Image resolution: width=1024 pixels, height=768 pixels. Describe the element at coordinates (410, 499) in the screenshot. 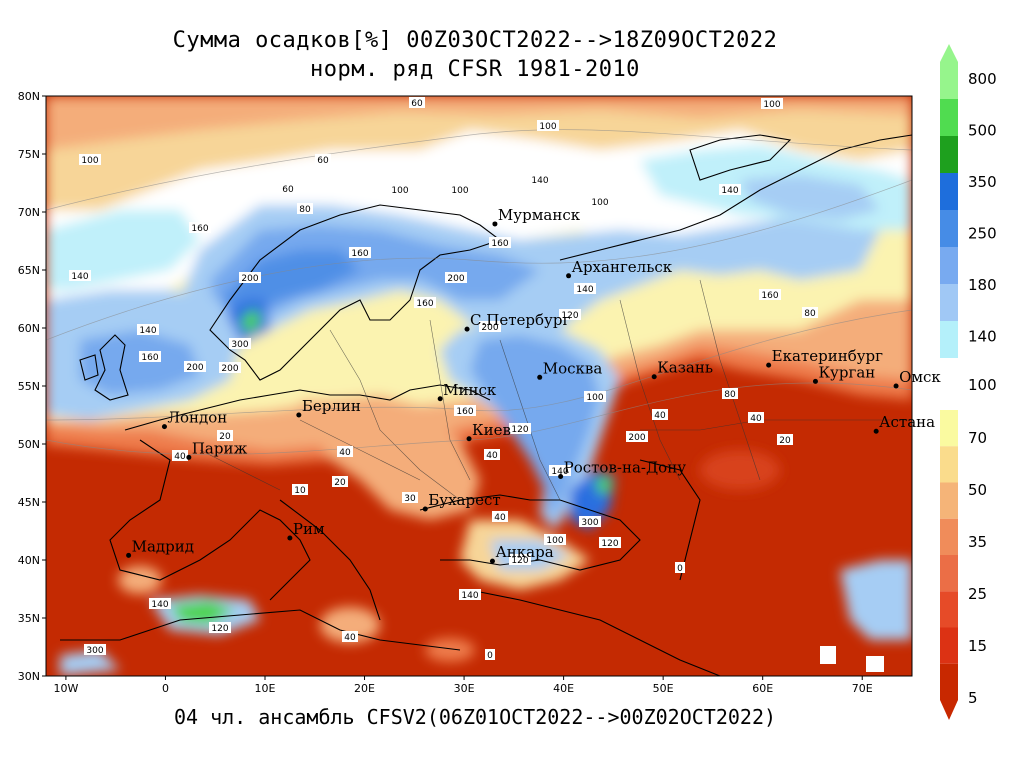

I see `contour-value-label: 30` at that location.